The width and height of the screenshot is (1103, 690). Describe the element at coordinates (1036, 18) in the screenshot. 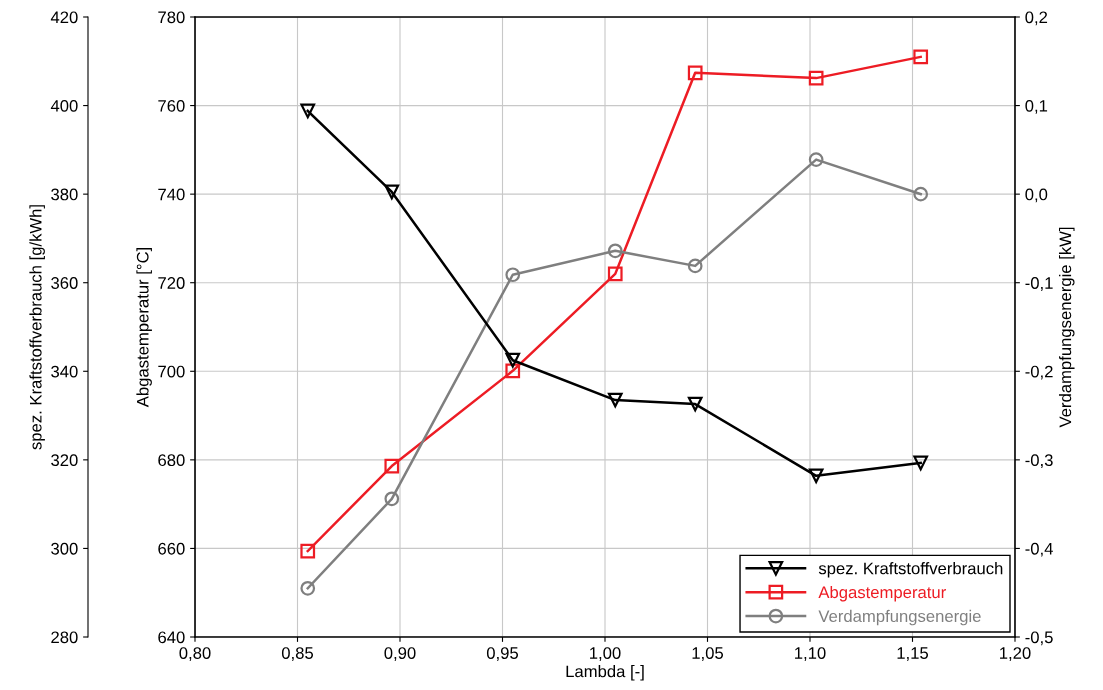

I see `y2-tick-label: 0,2` at that location.